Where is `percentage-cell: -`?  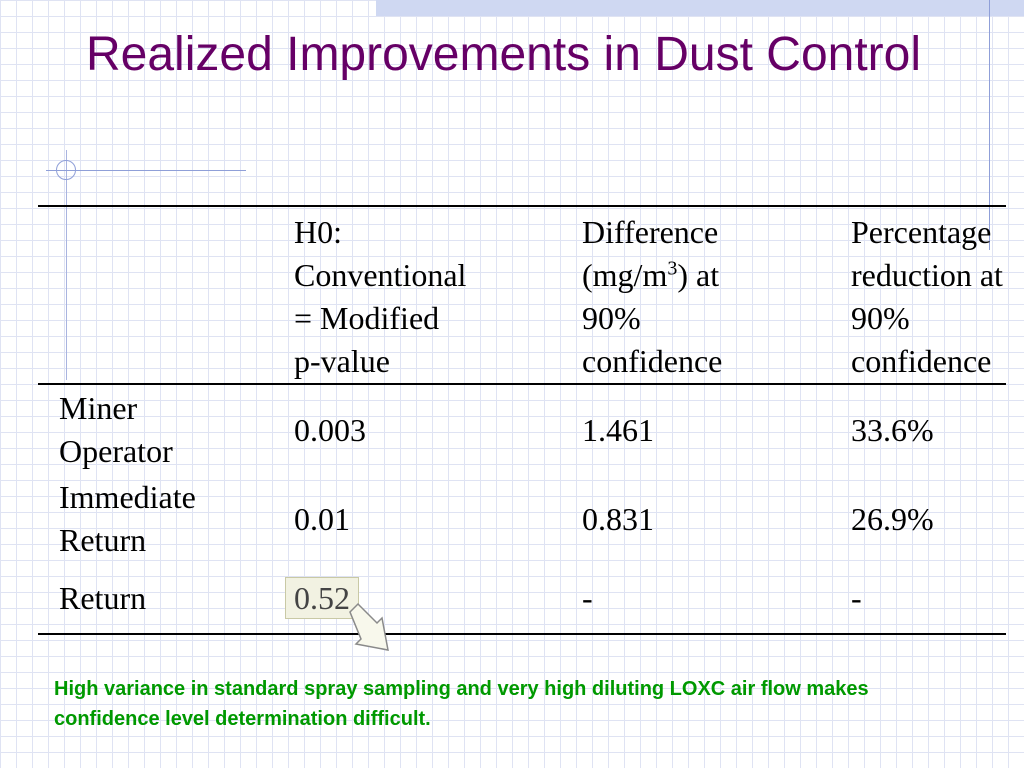 percentage-cell: - is located at coordinates (856, 597).